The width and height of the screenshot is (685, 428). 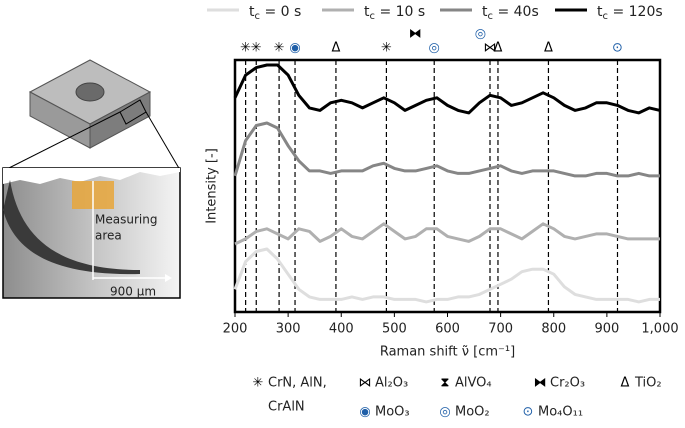 I want to click on phase-label: CrAlN, so click(x=286, y=407).